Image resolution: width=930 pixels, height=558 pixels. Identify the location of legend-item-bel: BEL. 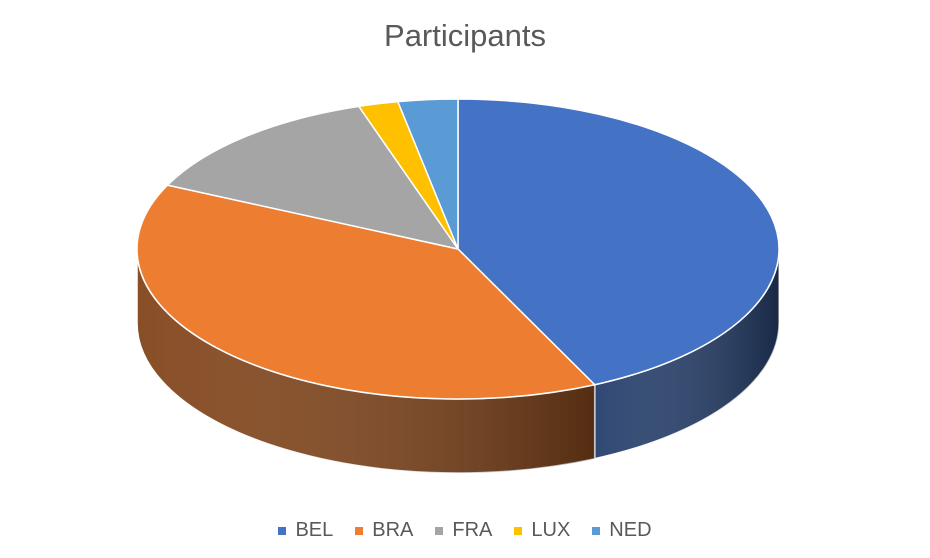
(305, 530).